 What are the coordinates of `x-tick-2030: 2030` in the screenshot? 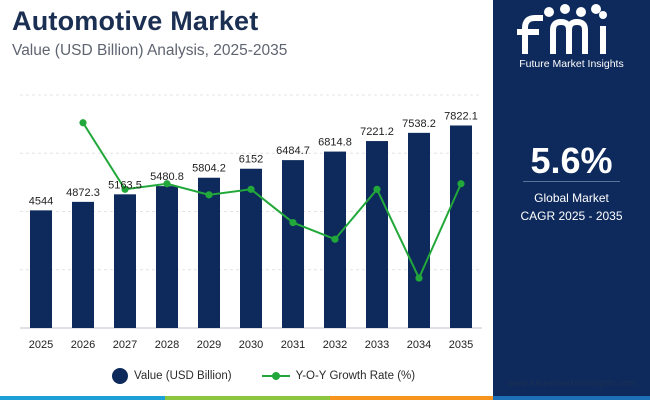 It's located at (251, 345).